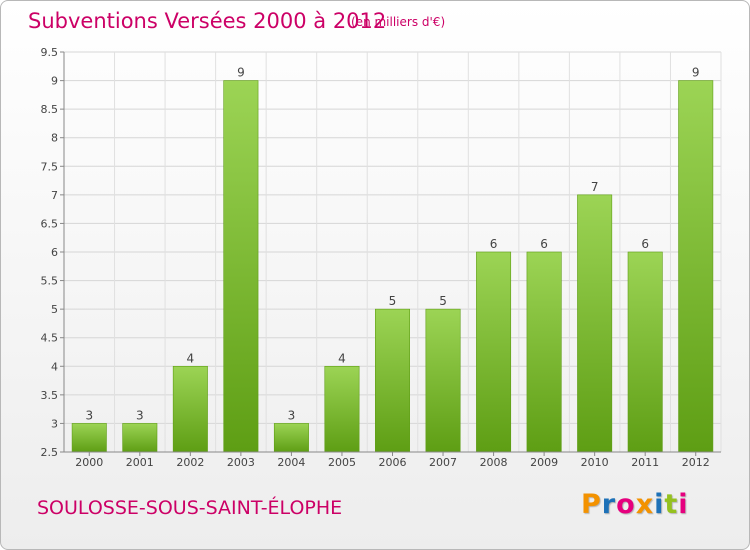 This screenshot has width=750, height=550. What do you see at coordinates (50, 452) in the screenshot?
I see `y-tick-label: 2.5` at bounding box center [50, 452].